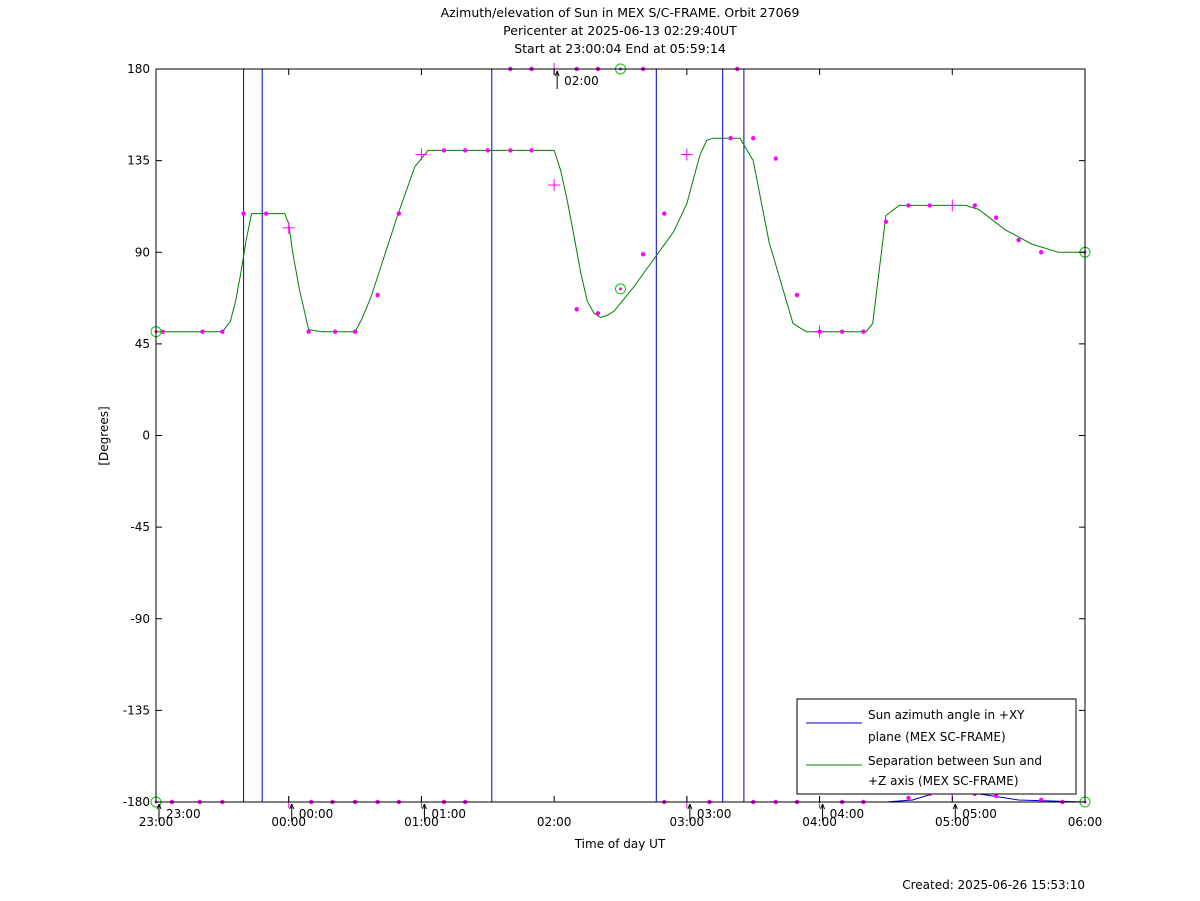 This screenshot has height=901, width=1200. I want to click on time-annotation: 05:00, so click(974, 812).